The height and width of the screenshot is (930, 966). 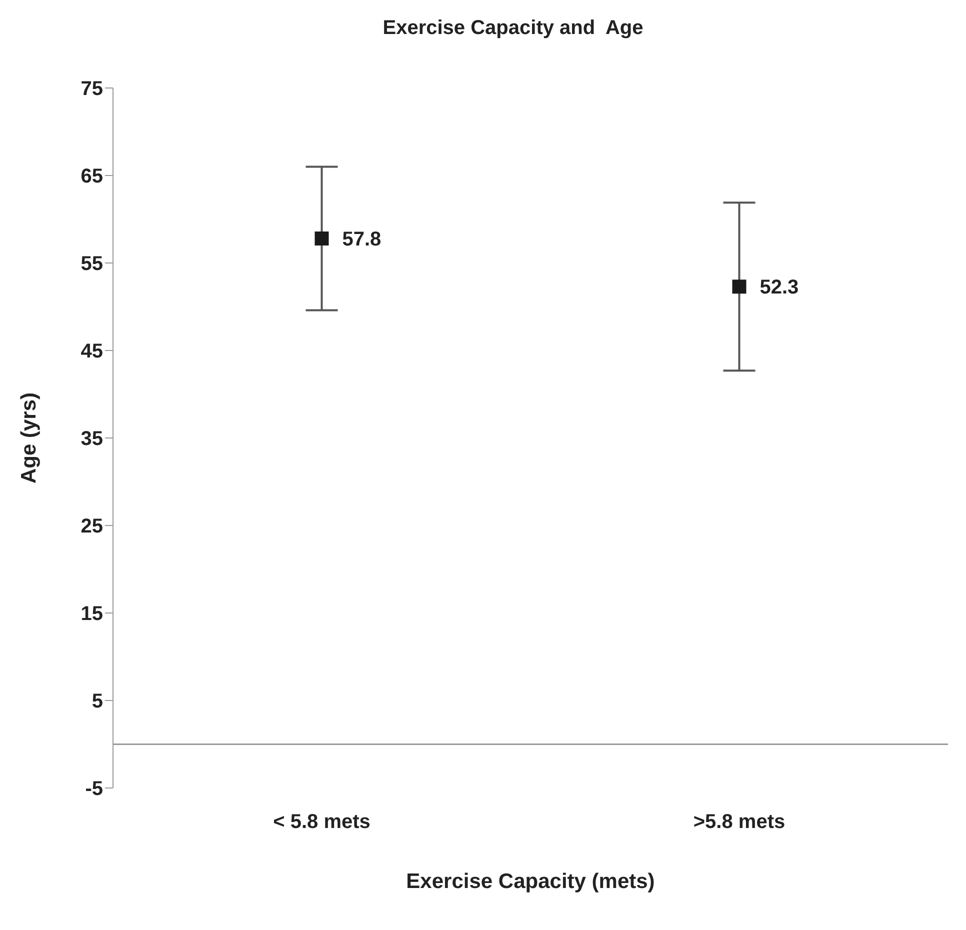 I want to click on y-tick-label: 25, so click(x=91, y=527).